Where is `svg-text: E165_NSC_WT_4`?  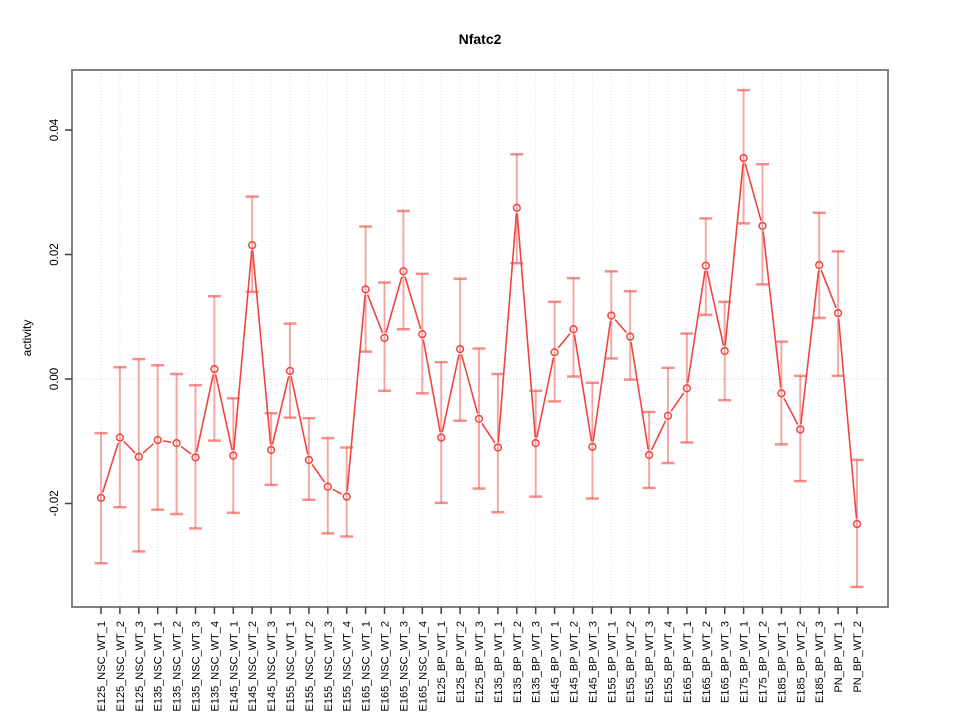
svg-text: E165_NSC_WT_4 is located at coordinates (423, 666).